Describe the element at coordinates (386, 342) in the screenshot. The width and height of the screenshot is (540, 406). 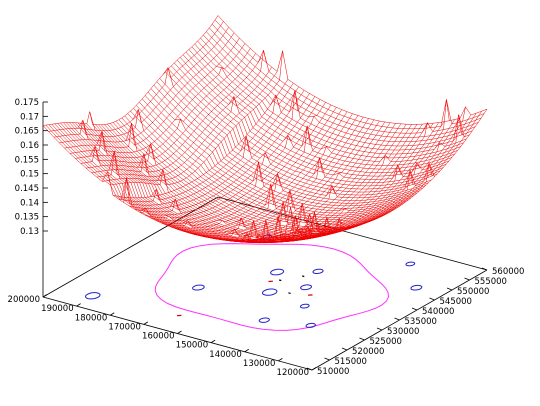
I see `y-tick-label: 525000` at that location.